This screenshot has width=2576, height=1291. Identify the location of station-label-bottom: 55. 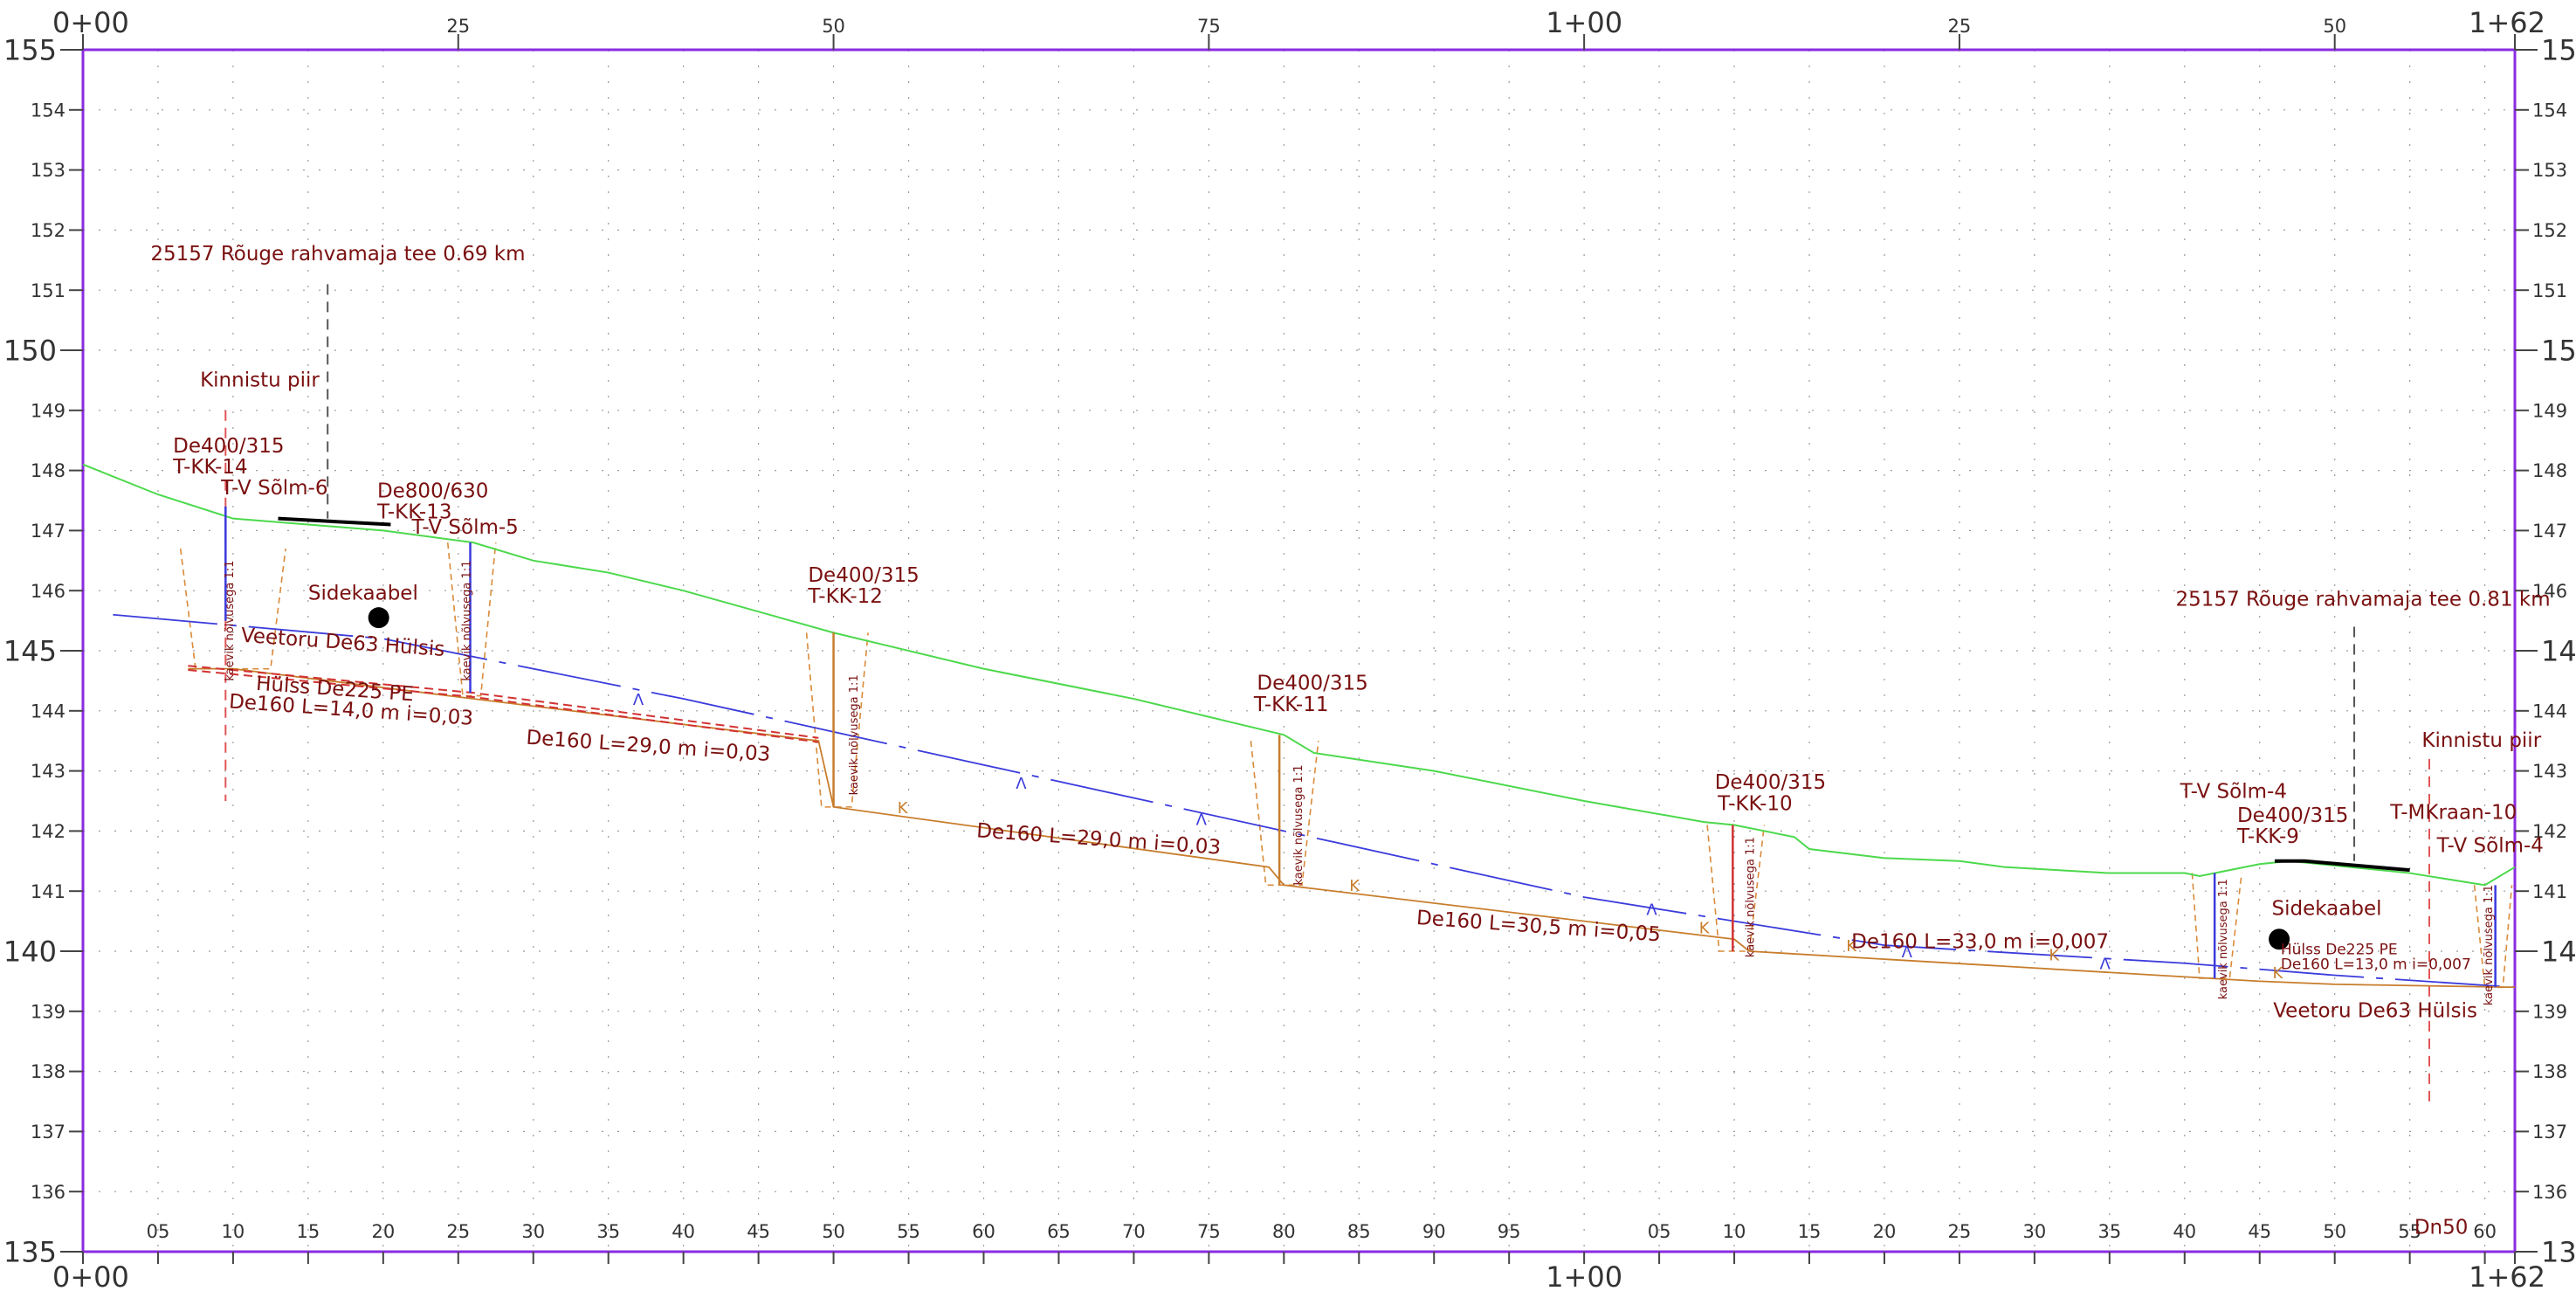
(2409, 1231).